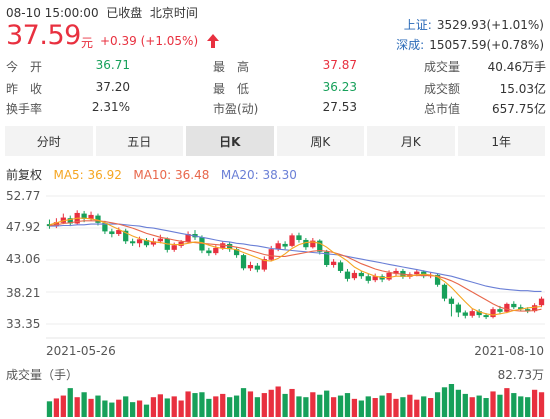 Image resolution: width=550 pixels, height=419 pixels. Describe the element at coordinates (173, 13) in the screenshot. I see `timezone-label: 北京时间` at that location.